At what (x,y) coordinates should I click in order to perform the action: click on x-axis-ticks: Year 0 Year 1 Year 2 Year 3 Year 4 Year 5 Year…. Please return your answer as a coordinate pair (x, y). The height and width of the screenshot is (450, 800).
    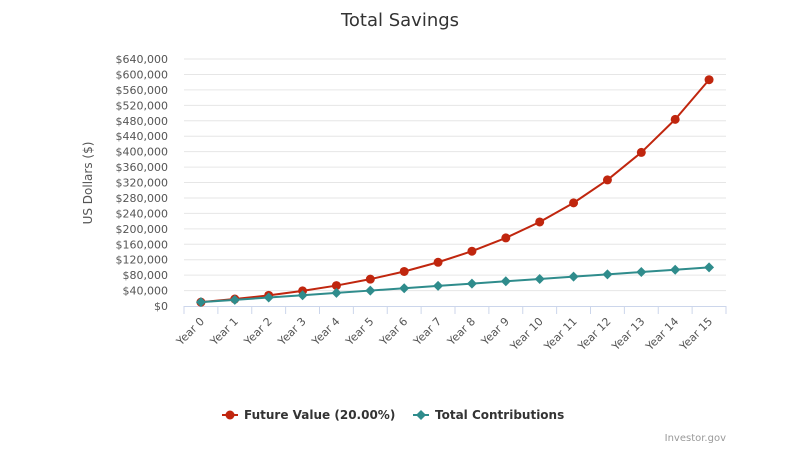
    Looking at the image, I should click on (444, 334).